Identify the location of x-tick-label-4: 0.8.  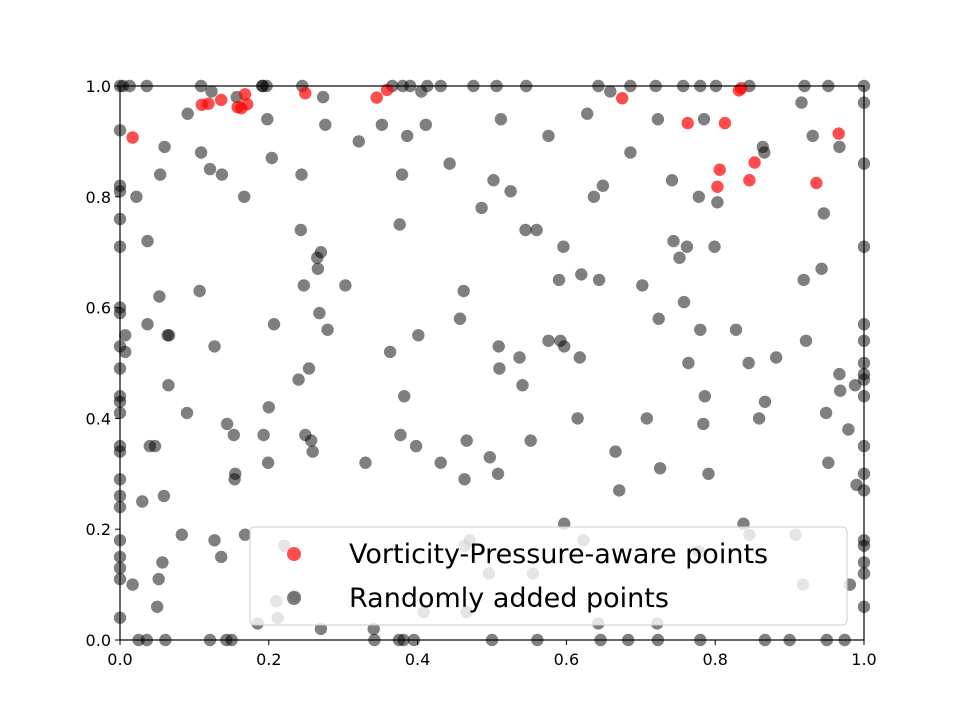
(714, 659).